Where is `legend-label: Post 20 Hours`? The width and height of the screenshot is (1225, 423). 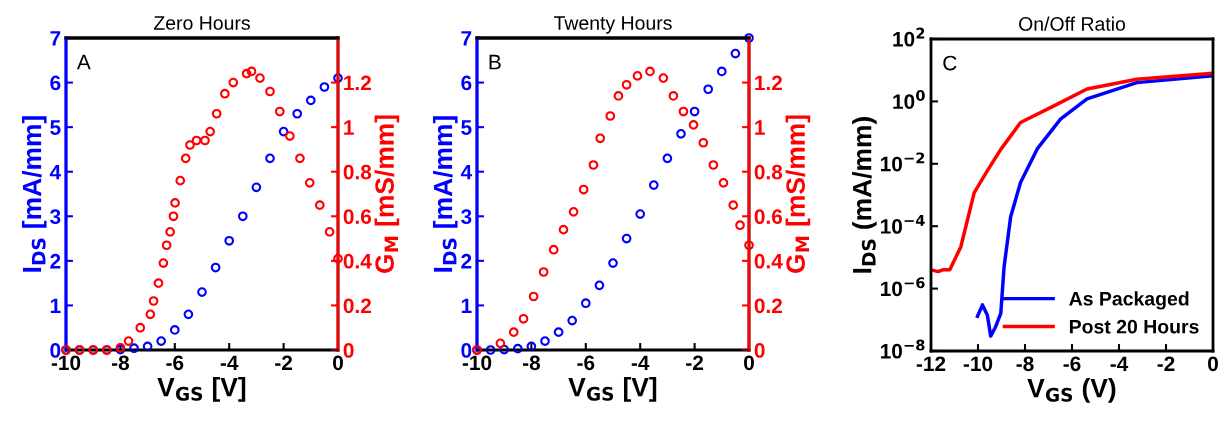 legend-label: Post 20 Hours is located at coordinates (1134, 326).